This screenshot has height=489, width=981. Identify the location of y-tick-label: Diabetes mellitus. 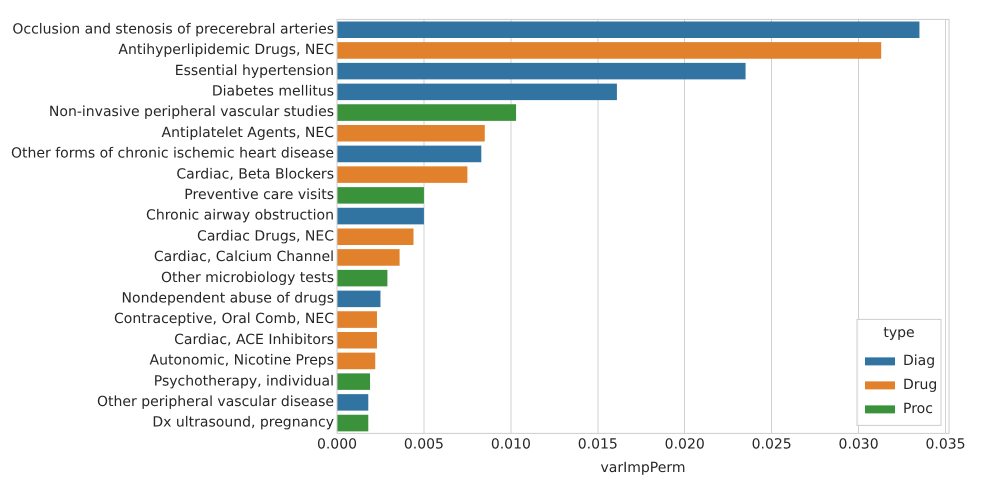
(273, 91).